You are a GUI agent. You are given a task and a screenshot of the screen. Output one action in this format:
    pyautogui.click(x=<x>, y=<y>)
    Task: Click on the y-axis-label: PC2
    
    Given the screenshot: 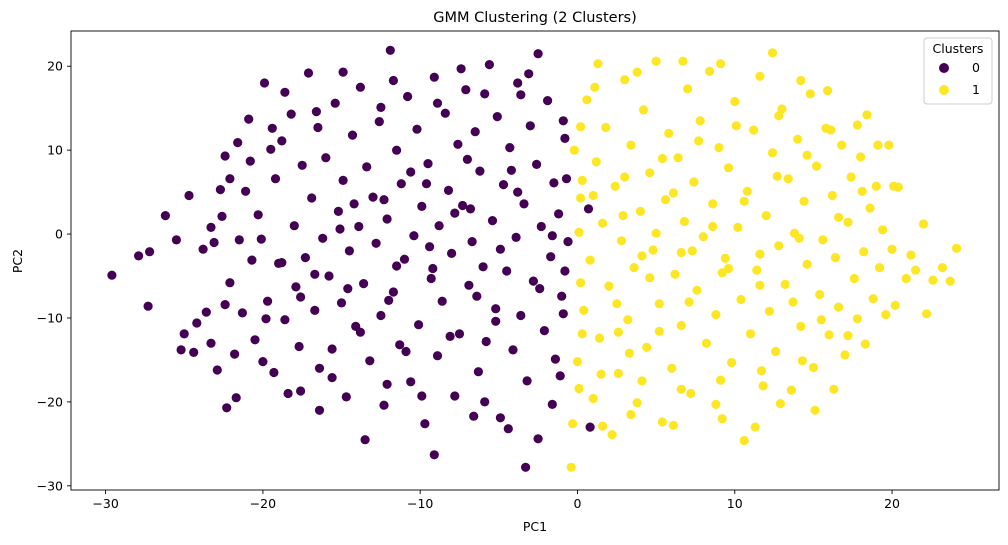 What is the action you would take?
    pyautogui.click(x=17, y=261)
    